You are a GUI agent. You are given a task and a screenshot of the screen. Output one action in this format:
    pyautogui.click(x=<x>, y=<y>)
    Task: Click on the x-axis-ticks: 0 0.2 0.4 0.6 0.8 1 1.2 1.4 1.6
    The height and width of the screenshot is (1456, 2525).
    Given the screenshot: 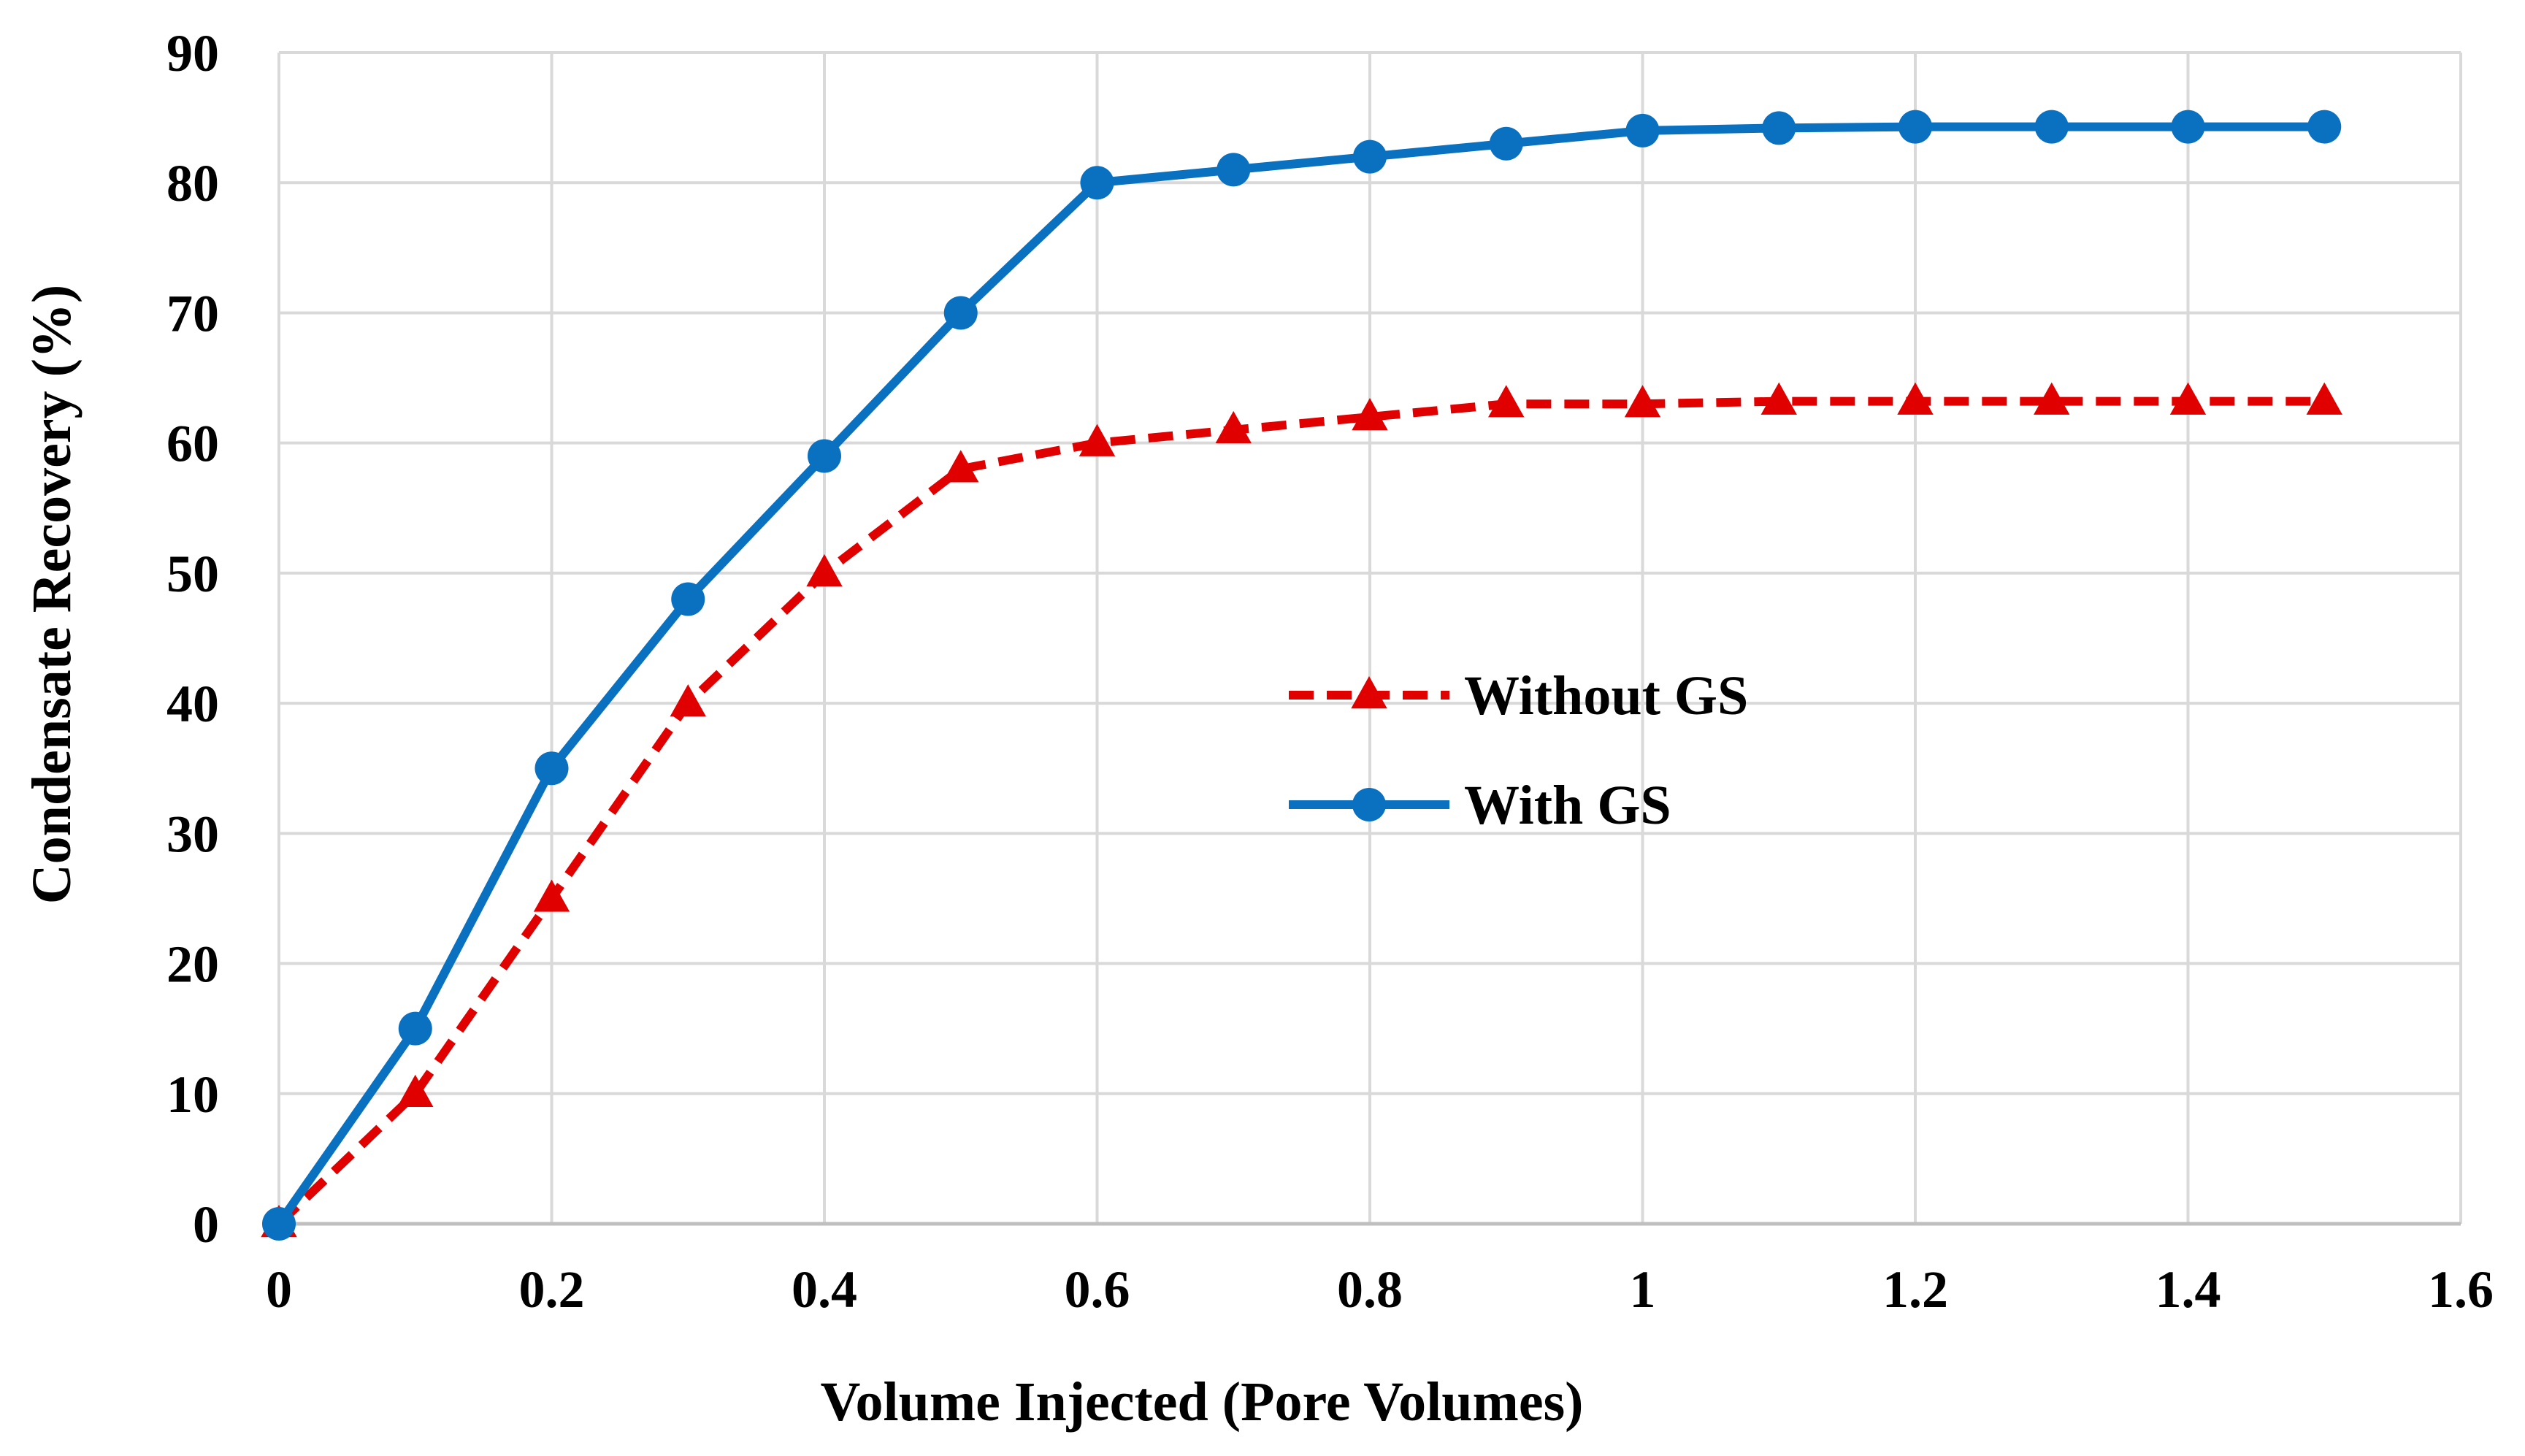 What is the action you would take?
    pyautogui.click(x=1380, y=1289)
    